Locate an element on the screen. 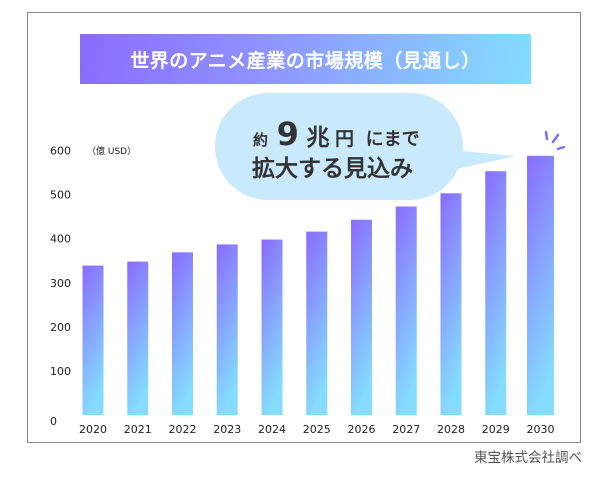 The image size is (609, 479). y-tick-label: 100 is located at coordinates (60, 371).